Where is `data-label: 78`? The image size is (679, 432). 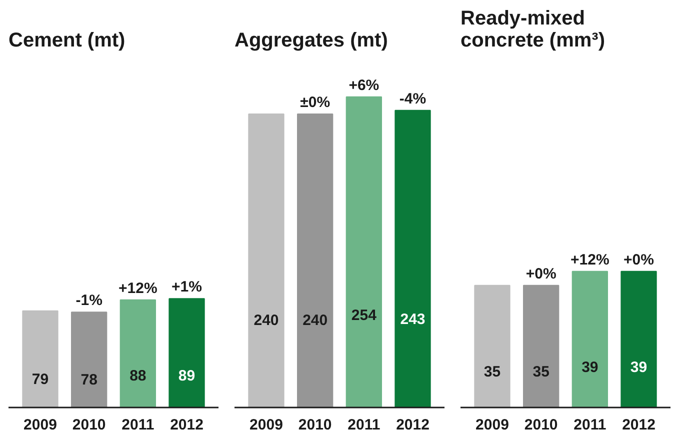 data-label: 78 is located at coordinates (89, 379).